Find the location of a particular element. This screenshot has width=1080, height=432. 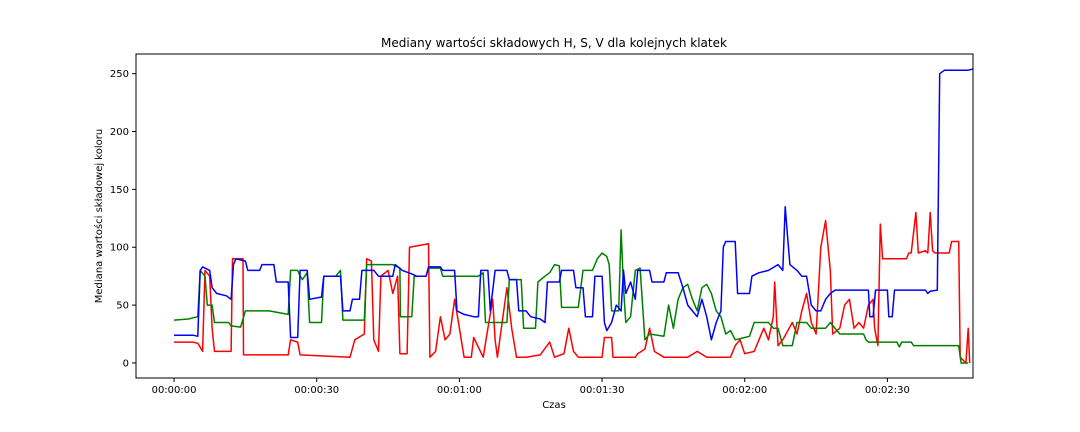

x-tick-label: 00:02:30 is located at coordinates (887, 390).